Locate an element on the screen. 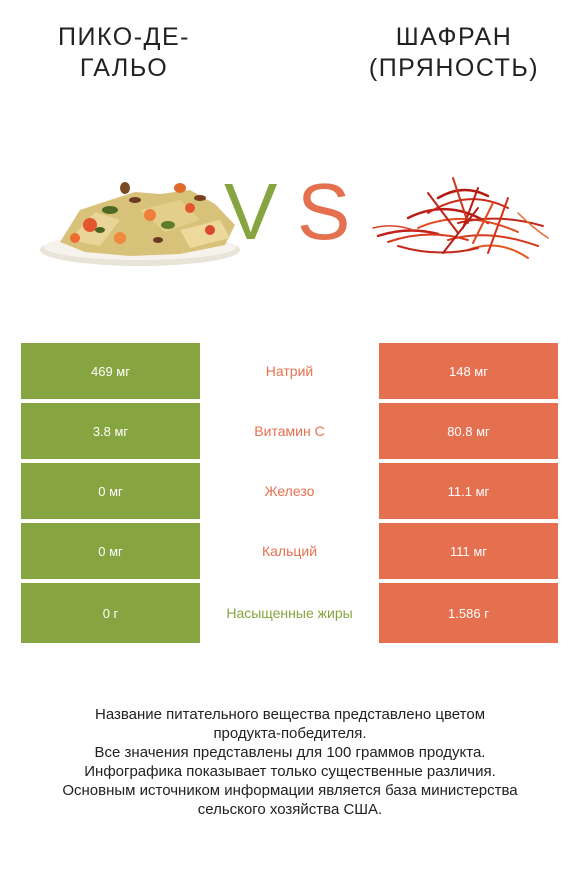 This screenshot has width=580, height=874. table-row: 0 мг Железо 11.1 мг is located at coordinates (289, 491).